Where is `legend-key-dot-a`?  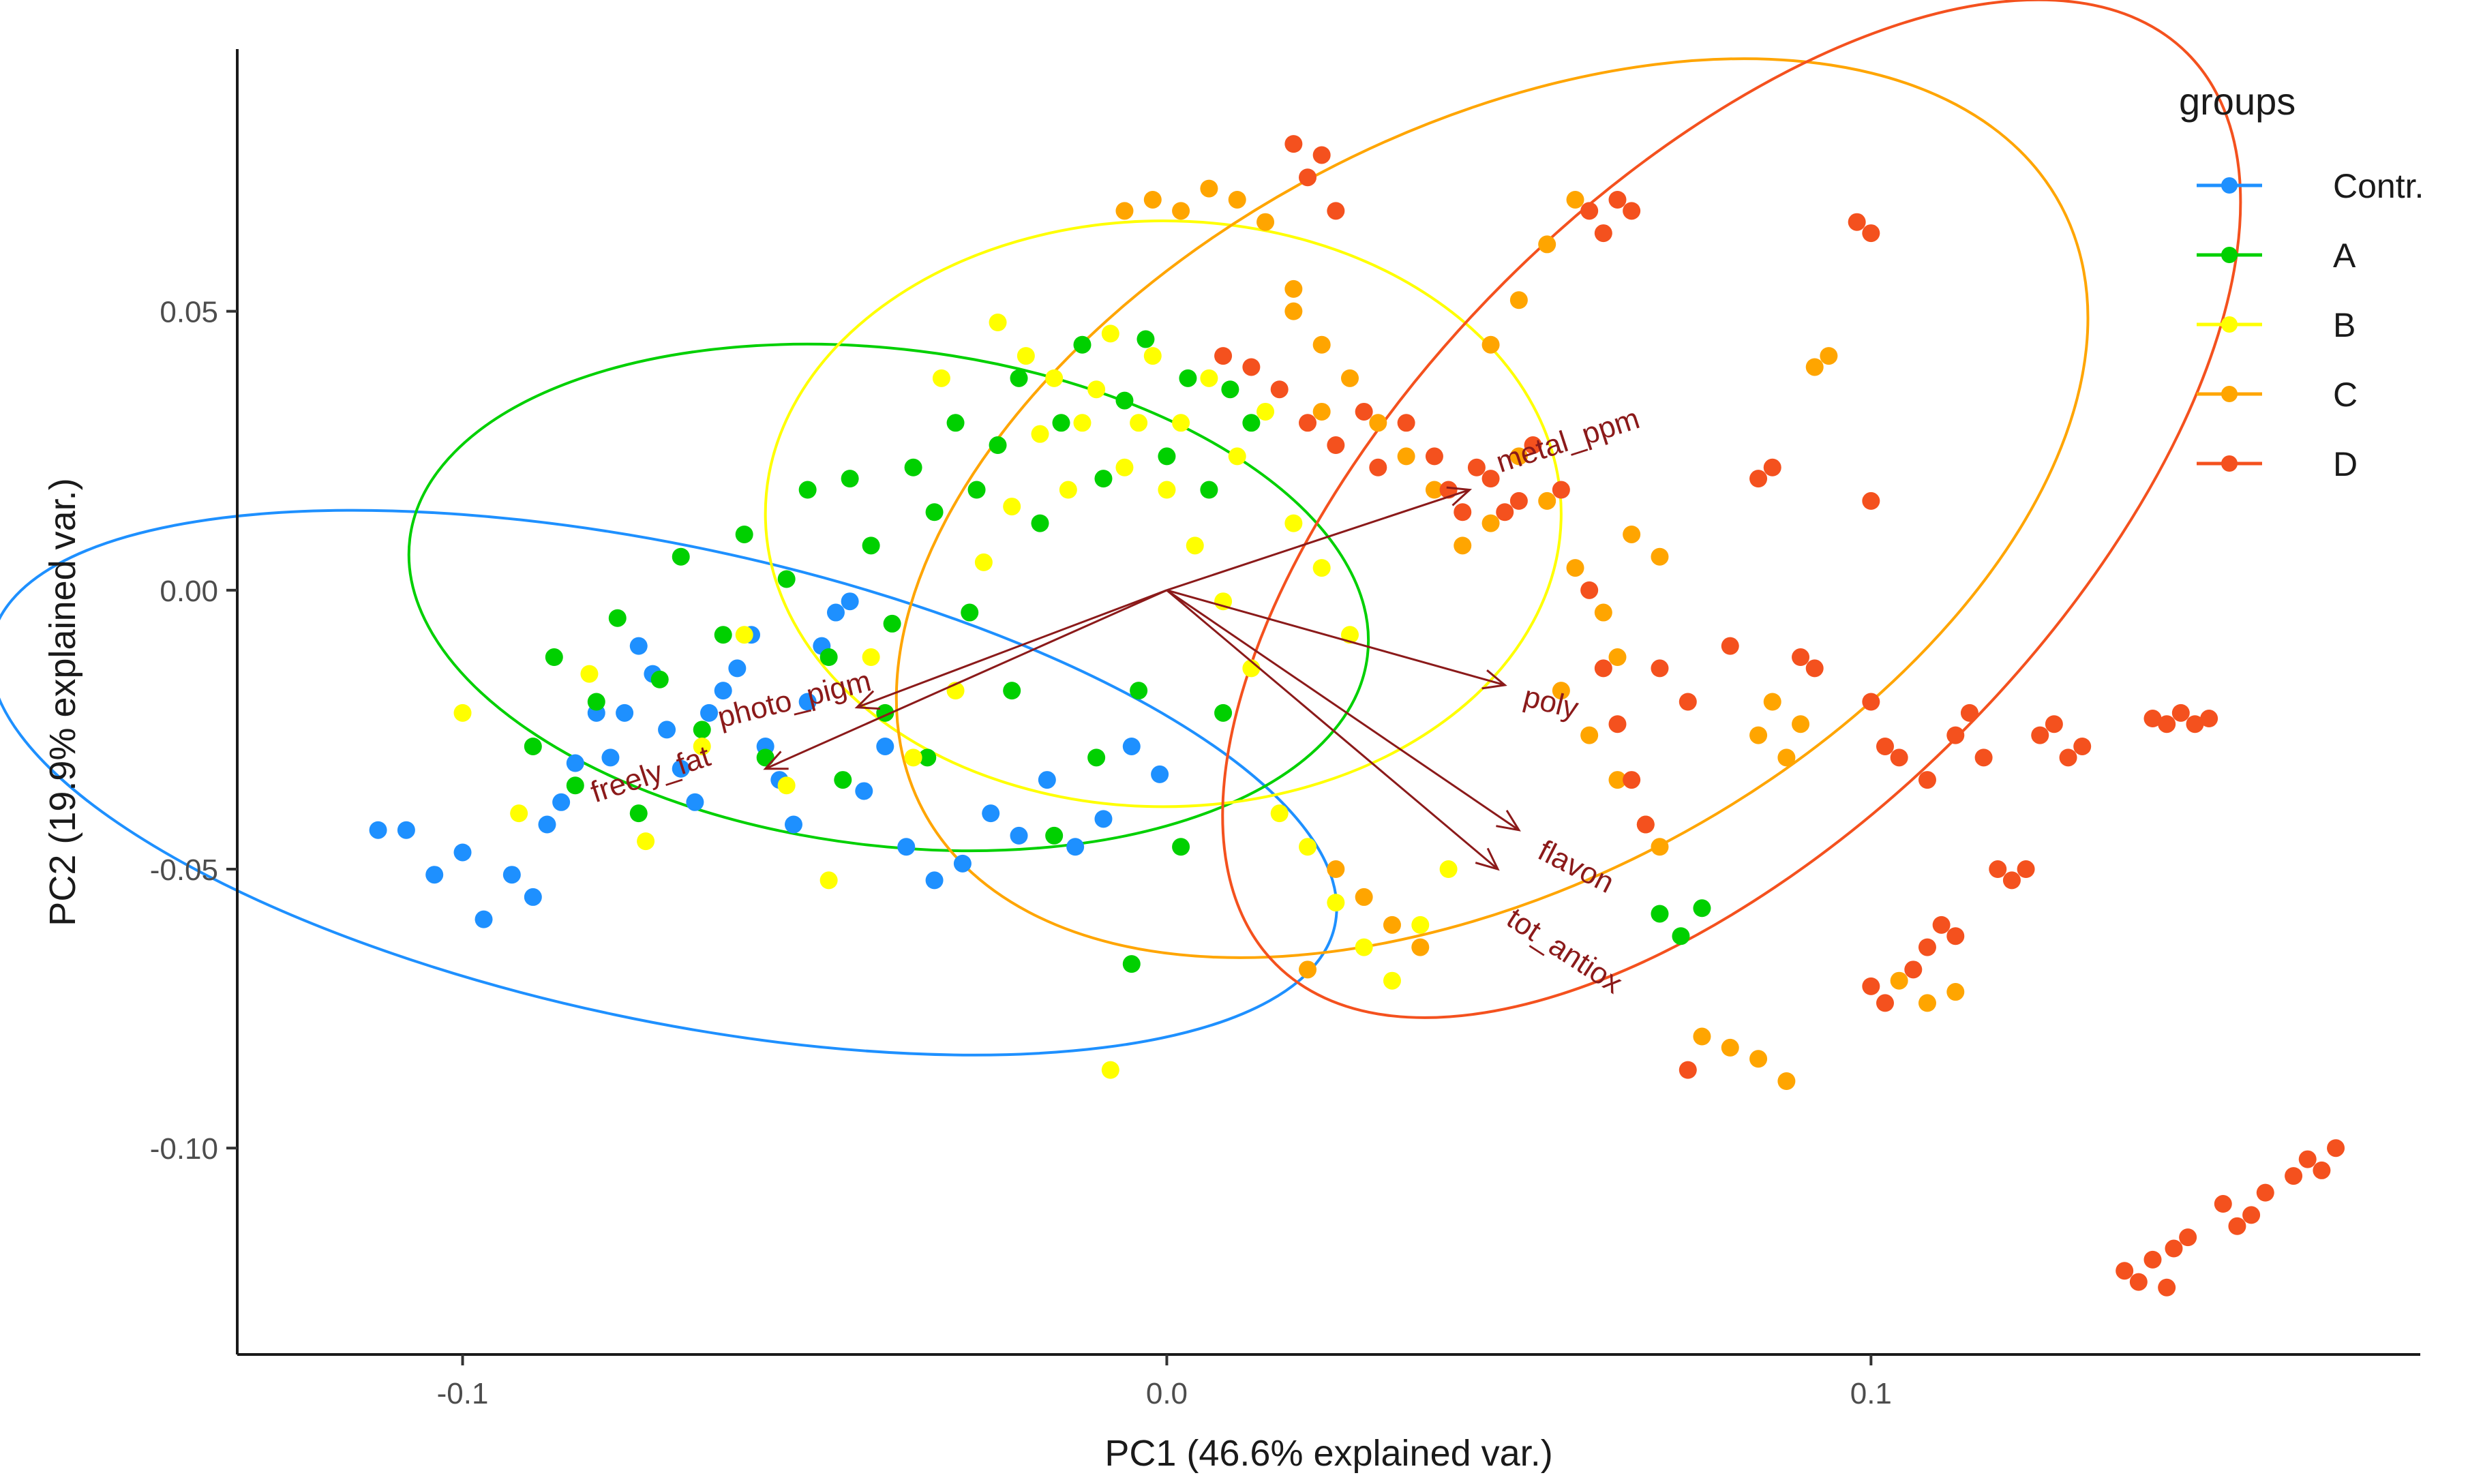 legend-key-dot-a is located at coordinates (2229, 255).